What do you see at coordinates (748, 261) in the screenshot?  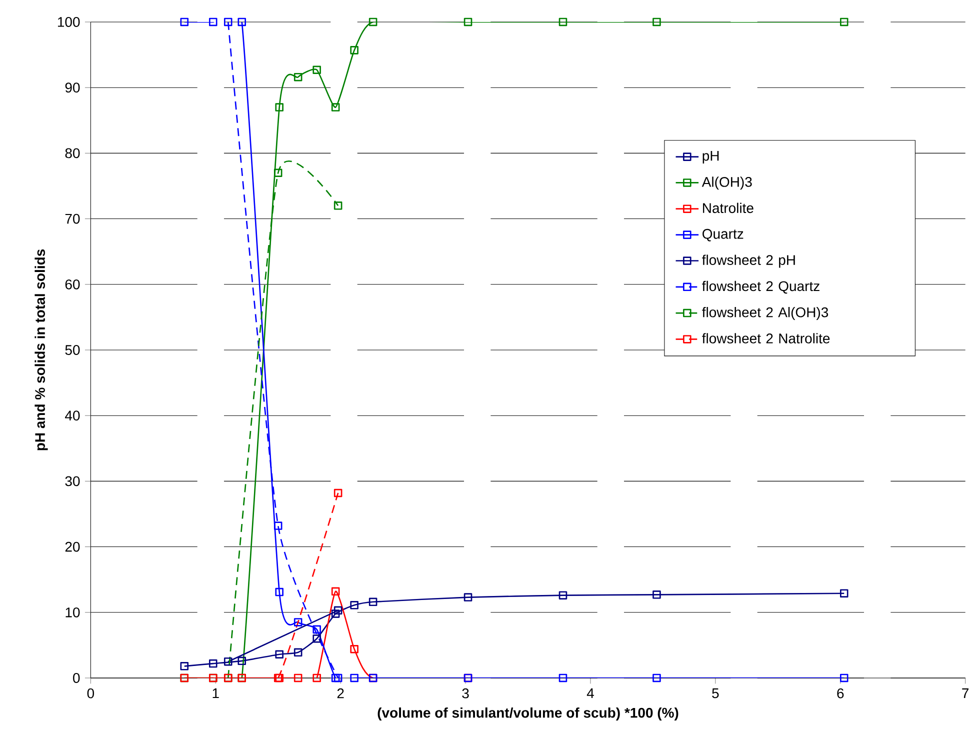 I see `legend-label: flowsheet 2 pH` at bounding box center [748, 261].